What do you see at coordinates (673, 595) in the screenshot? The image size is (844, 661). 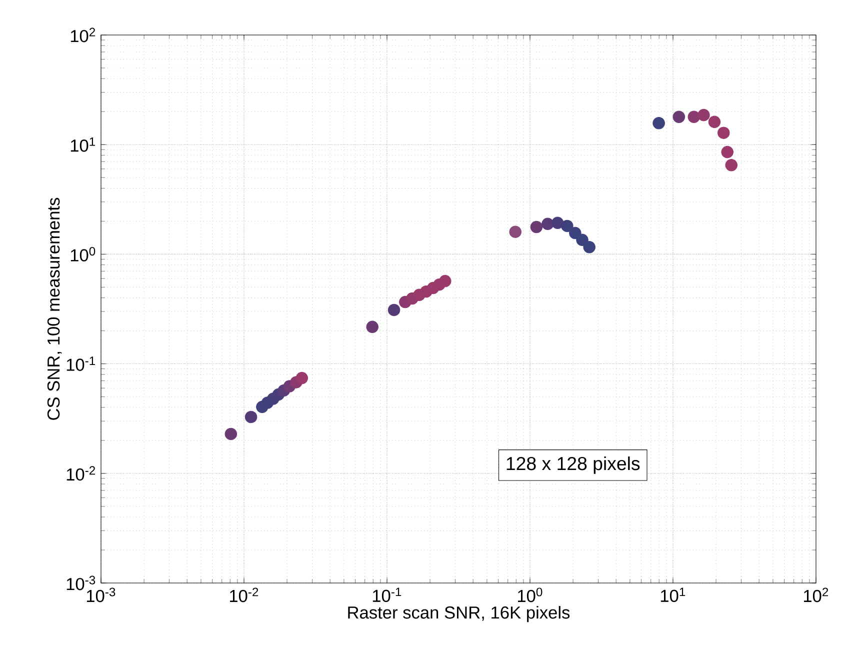 I see `x-tick-label: 10$^{1}$` at bounding box center [673, 595].